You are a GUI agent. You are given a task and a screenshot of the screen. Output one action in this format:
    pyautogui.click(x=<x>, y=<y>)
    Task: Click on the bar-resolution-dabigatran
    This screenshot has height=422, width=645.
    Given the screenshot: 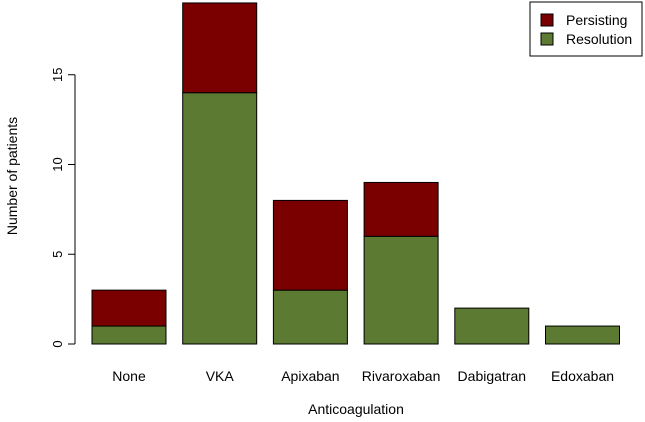 What is the action you would take?
    pyautogui.click(x=492, y=326)
    